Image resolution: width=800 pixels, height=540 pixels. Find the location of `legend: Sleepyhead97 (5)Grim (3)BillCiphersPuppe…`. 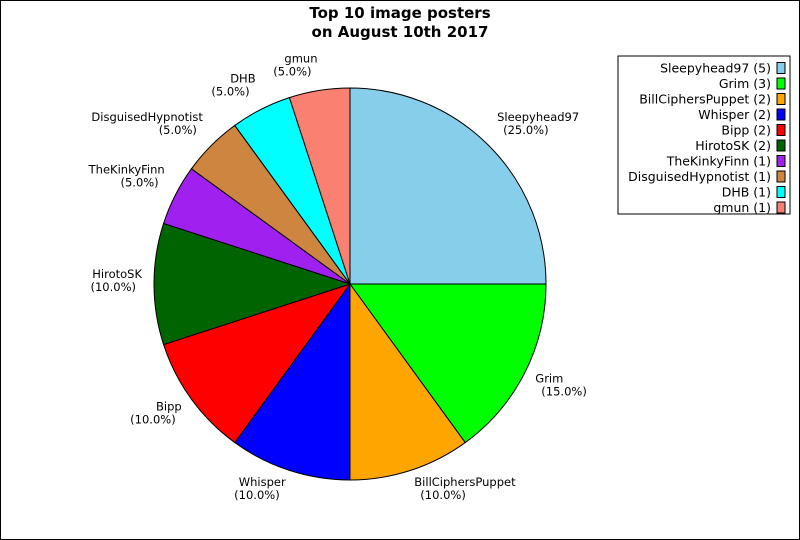

legend: Sleepyhead97 (5)Grim (3)BillCiphersPuppe… is located at coordinates (704, 135).